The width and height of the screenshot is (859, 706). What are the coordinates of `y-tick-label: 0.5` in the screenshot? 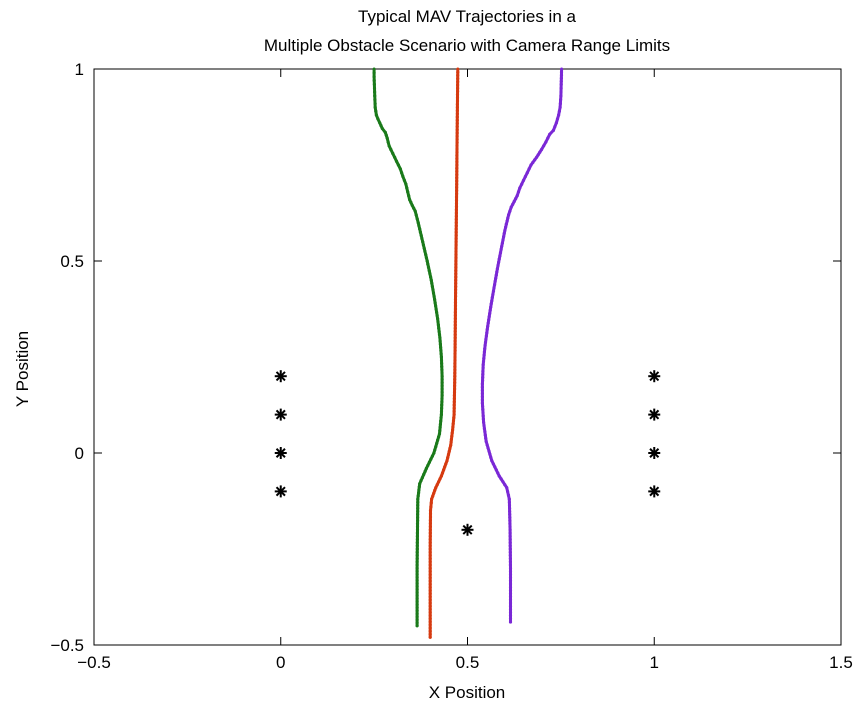 It's located at (72, 261).